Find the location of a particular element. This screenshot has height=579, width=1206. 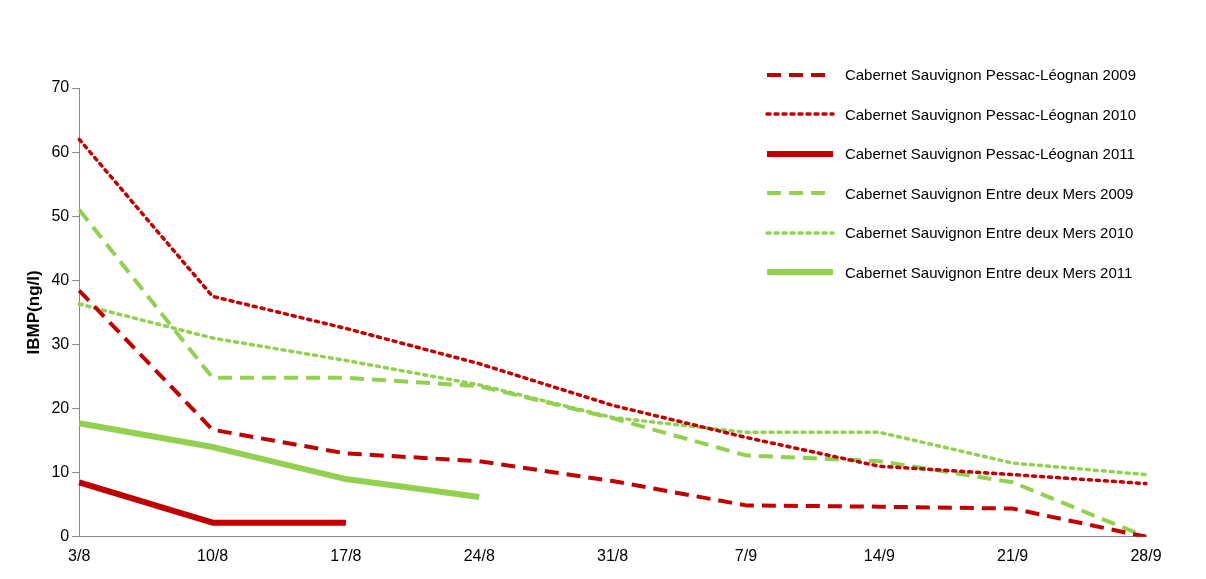

x-tick-label: 24/8 is located at coordinates (479, 555).